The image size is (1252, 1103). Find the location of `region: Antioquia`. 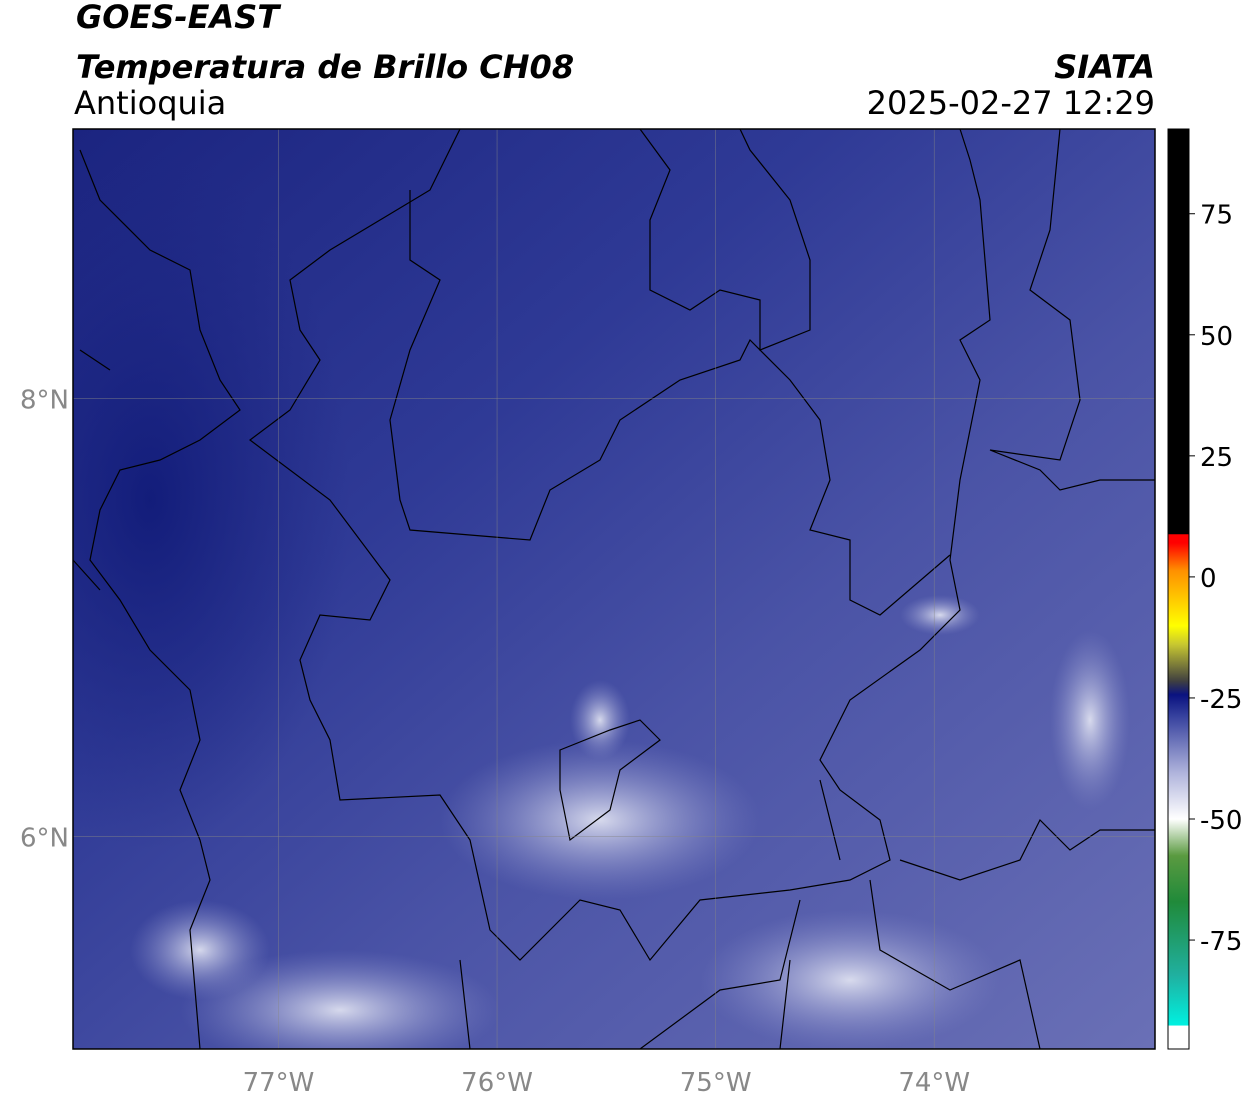

region: Antioquia is located at coordinates (150, 103).